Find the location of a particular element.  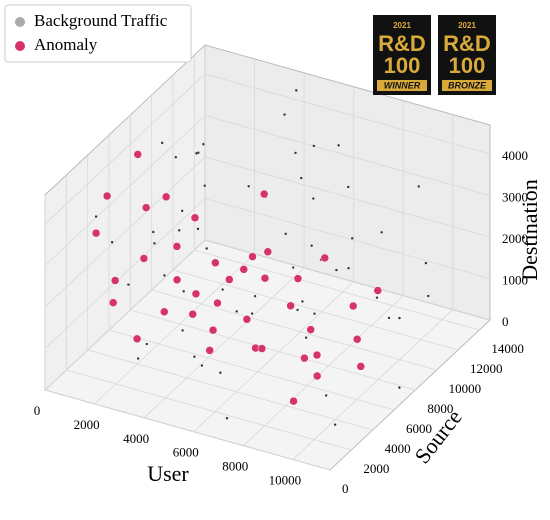

badge-year: 2021 is located at coordinates (402, 25).